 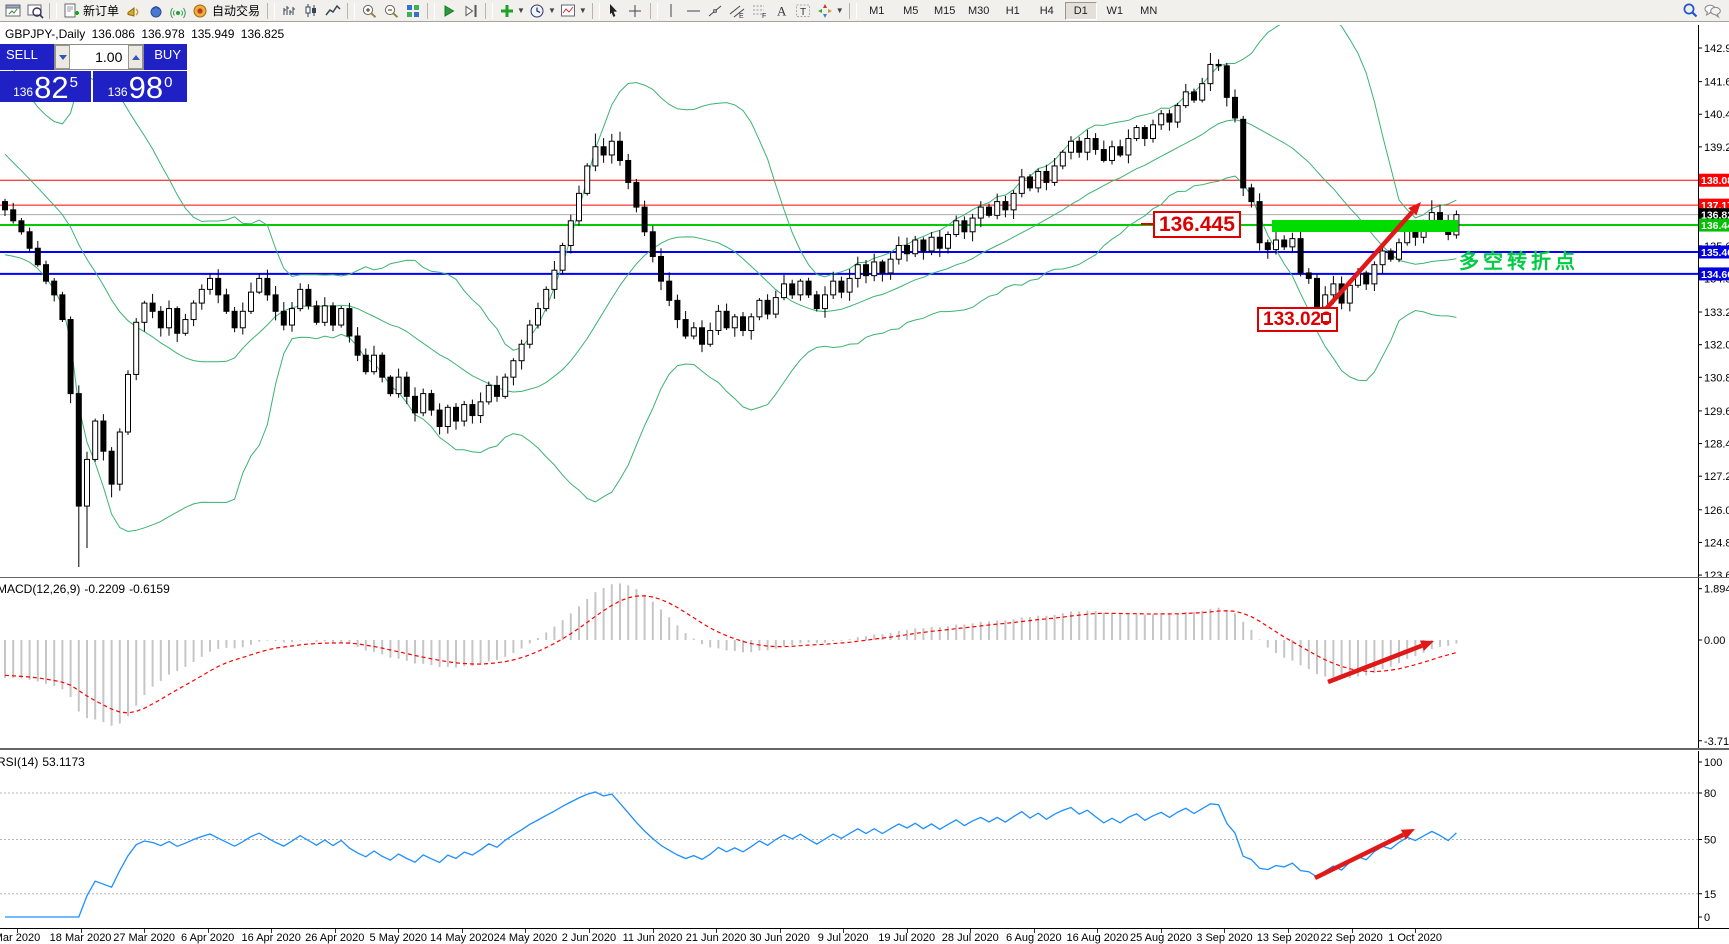 I want to click on autotrade-icon, so click(x=200, y=10).